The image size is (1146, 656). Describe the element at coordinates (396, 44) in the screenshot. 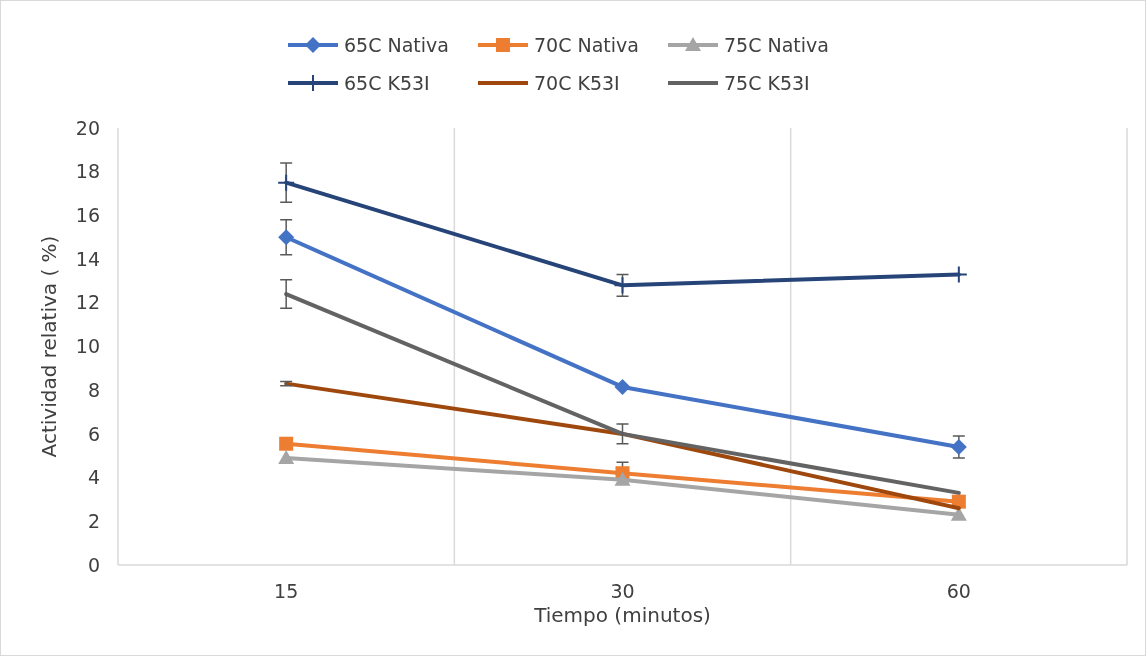

I see `legend-label: 65C Nativa` at that location.